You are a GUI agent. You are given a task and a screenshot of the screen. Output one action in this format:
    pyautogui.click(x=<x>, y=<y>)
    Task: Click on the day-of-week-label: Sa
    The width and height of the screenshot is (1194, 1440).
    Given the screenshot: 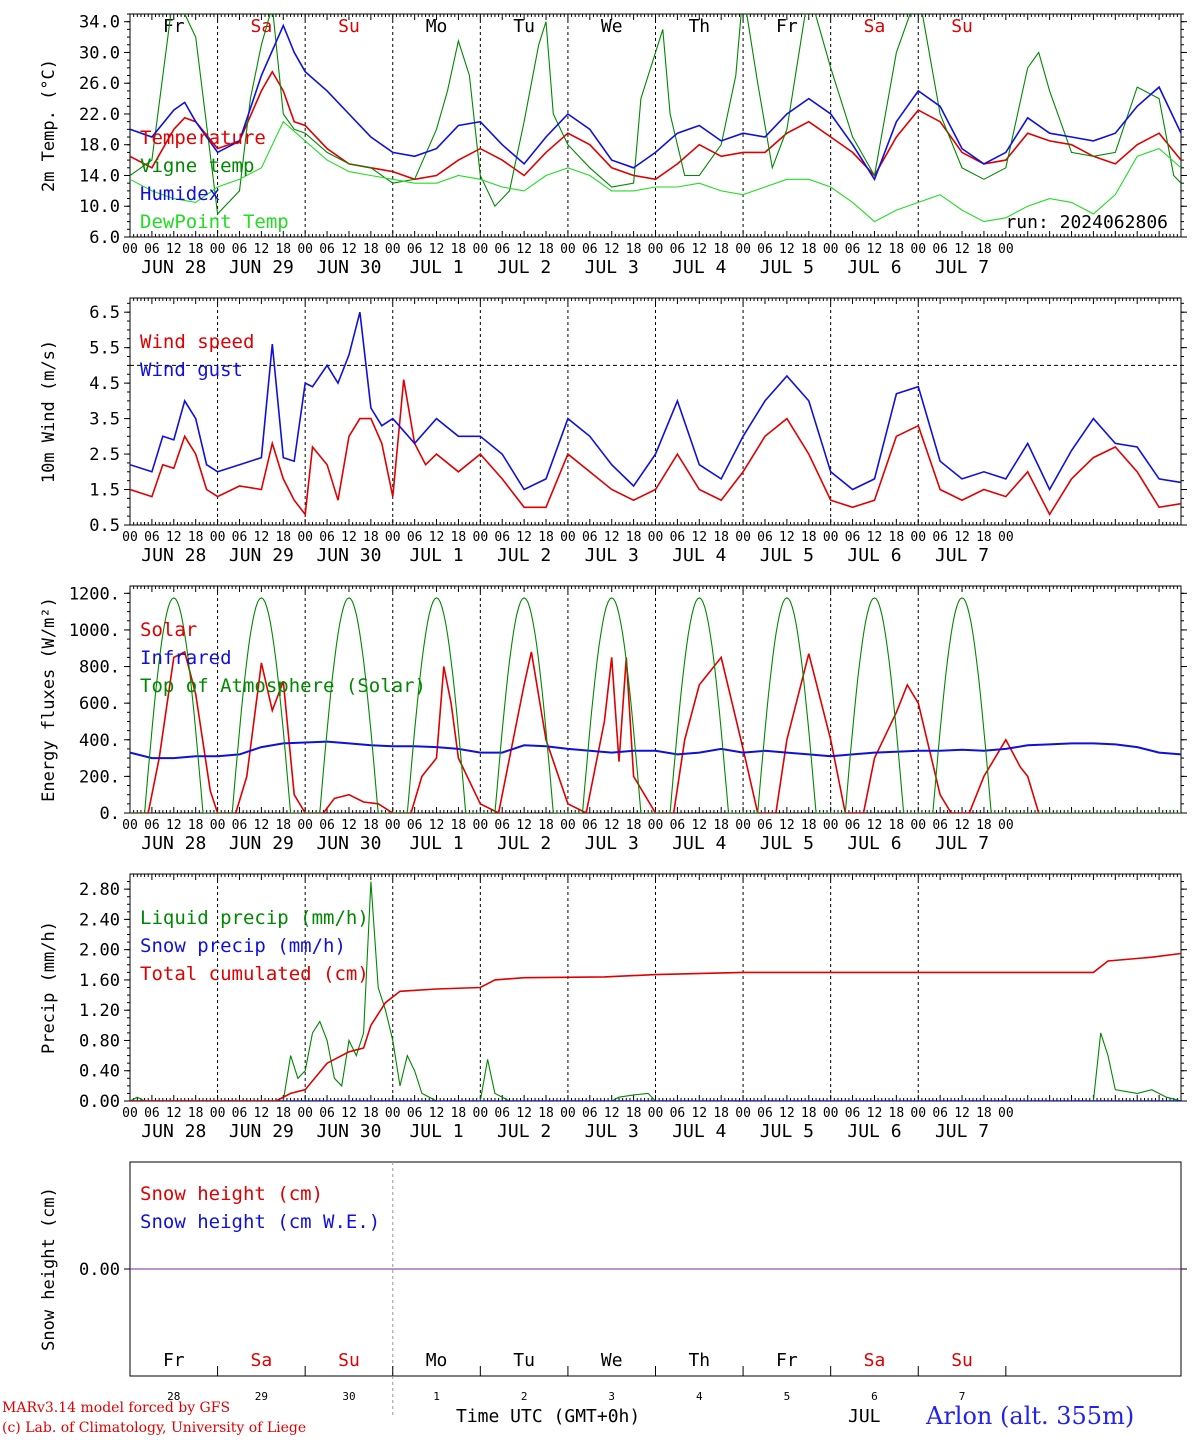 What is the action you would take?
    pyautogui.click(x=875, y=26)
    